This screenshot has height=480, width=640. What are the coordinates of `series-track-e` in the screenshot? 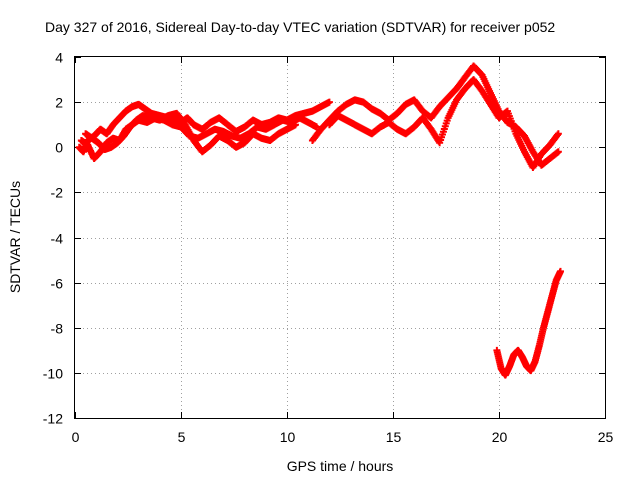 It's located at (443, 124).